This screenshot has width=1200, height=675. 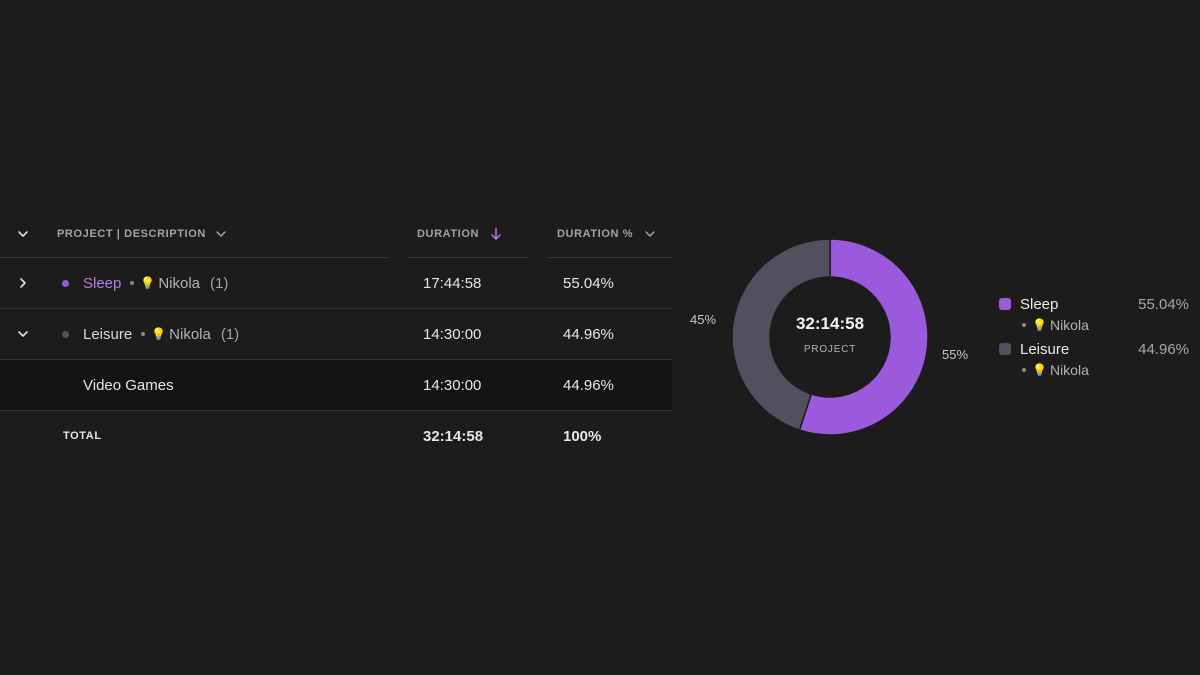 I want to click on total-duration: 32:14:58, so click(x=453, y=436).